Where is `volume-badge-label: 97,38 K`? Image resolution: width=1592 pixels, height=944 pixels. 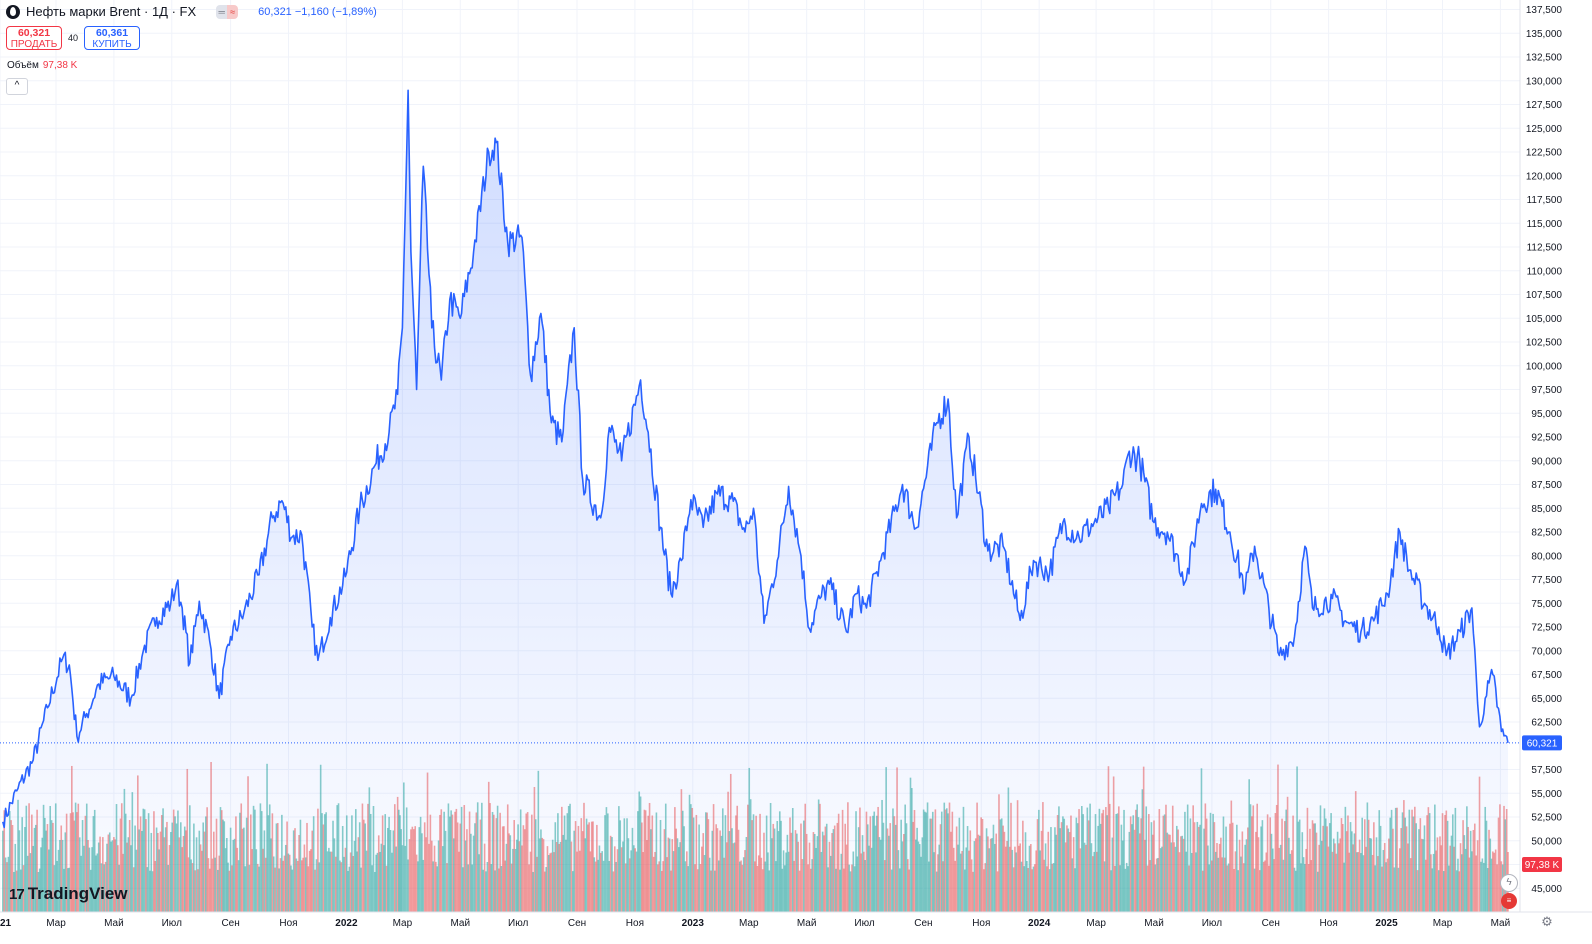 volume-badge-label: 97,38 K is located at coordinates (1542, 865).